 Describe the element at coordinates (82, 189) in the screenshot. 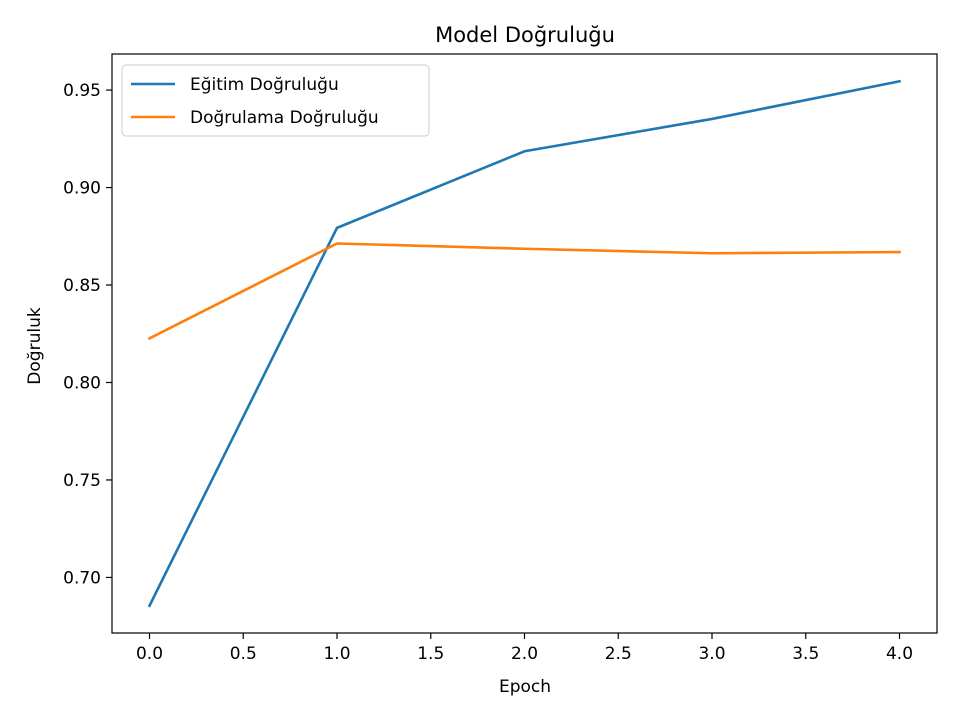

I see `y-tick-label: 0.90` at that location.